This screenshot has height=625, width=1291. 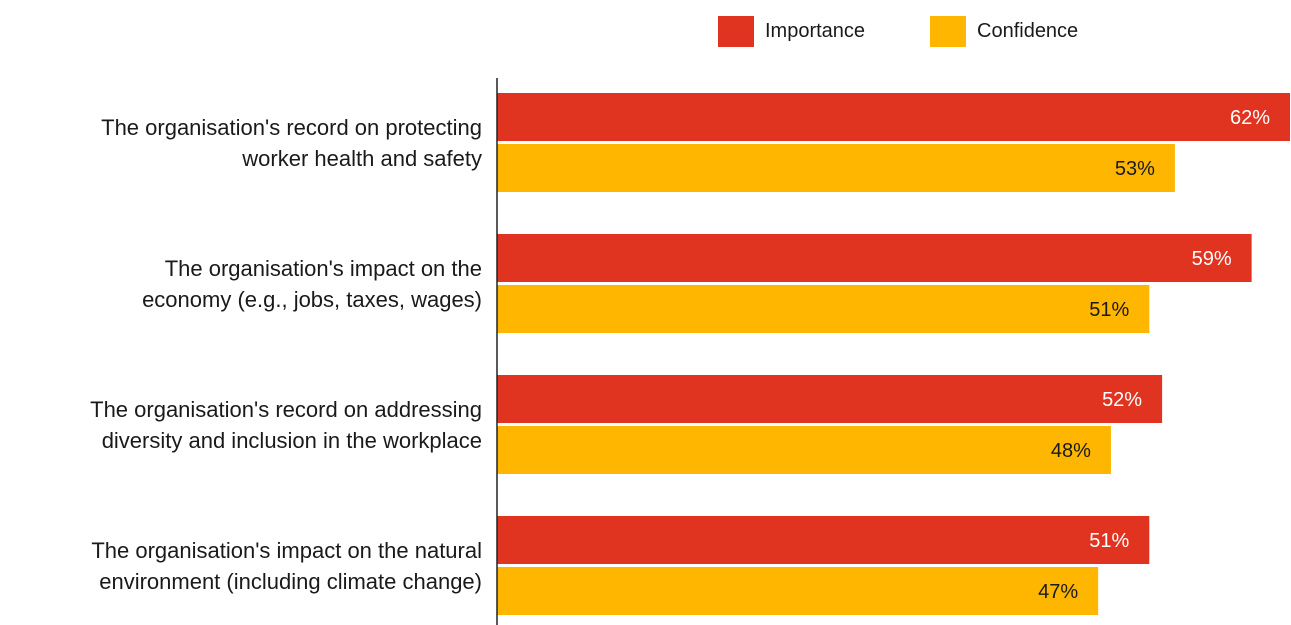 I want to click on data-label-importance-2: 59%, so click(x=1212, y=259).